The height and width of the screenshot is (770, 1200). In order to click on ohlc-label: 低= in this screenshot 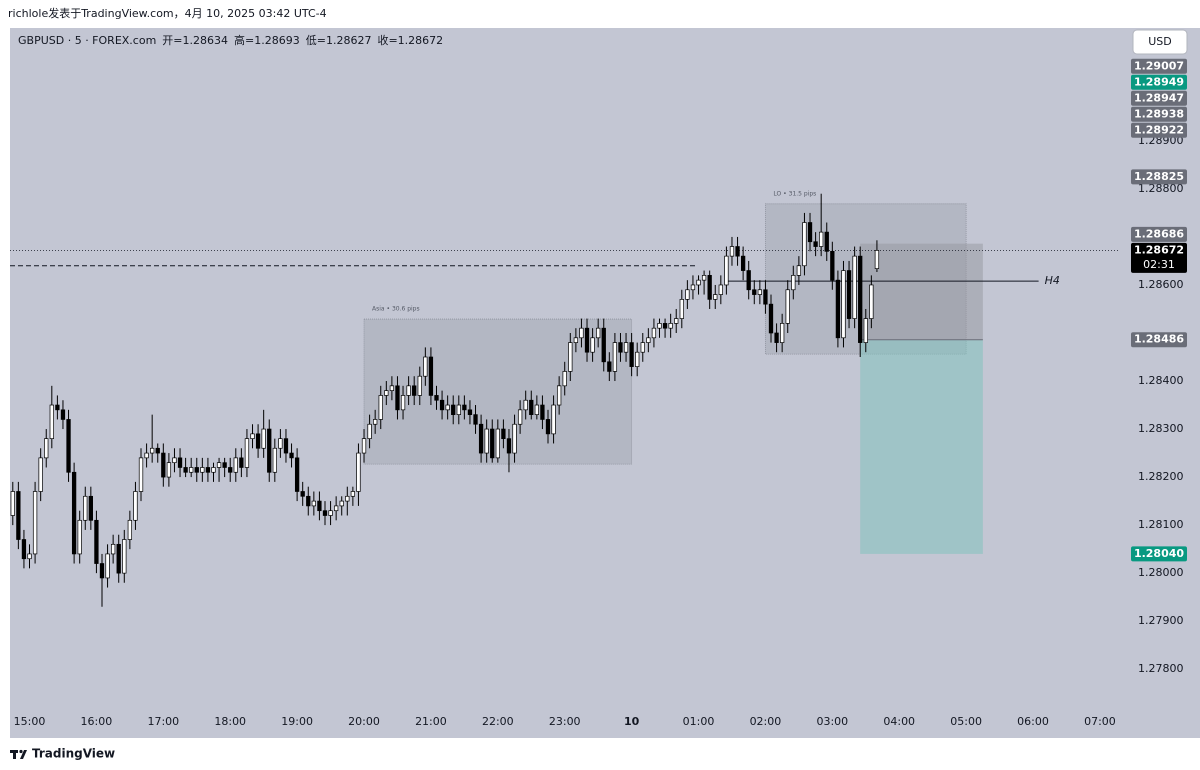, I will do `click(316, 40)`.